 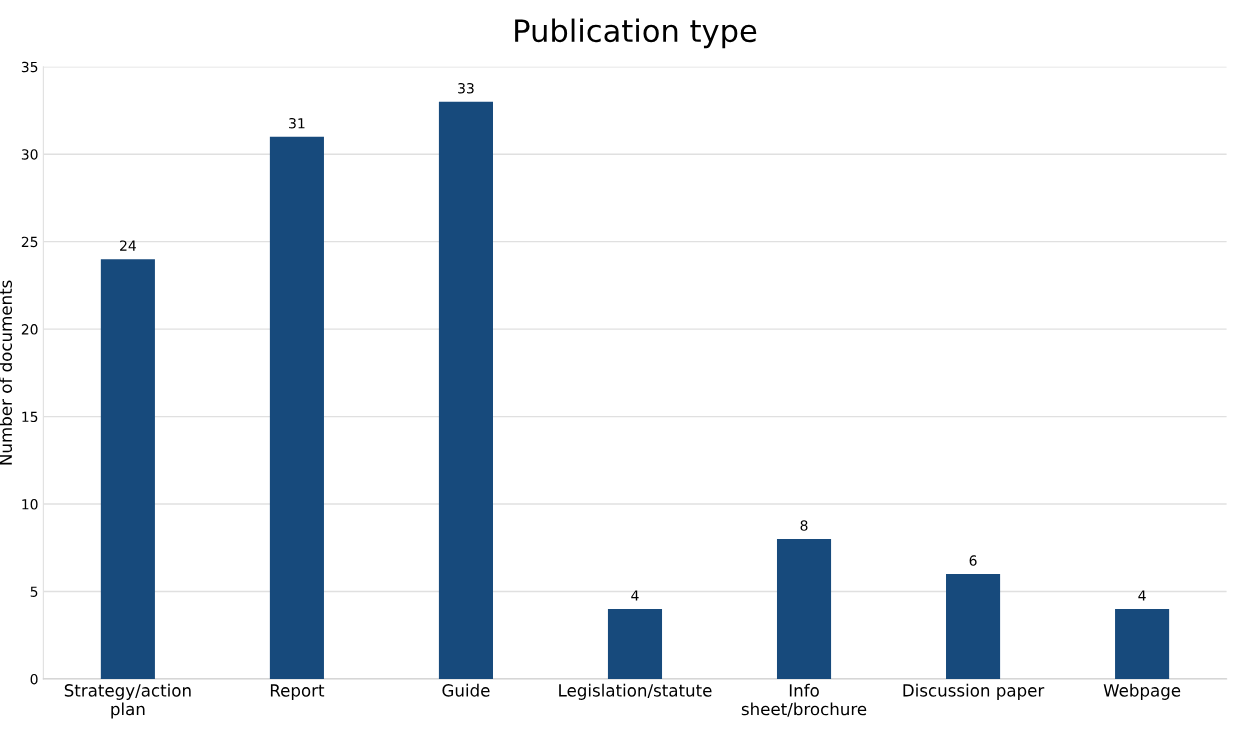 What do you see at coordinates (466, 88) in the screenshot?
I see `data-label: 33` at bounding box center [466, 88].